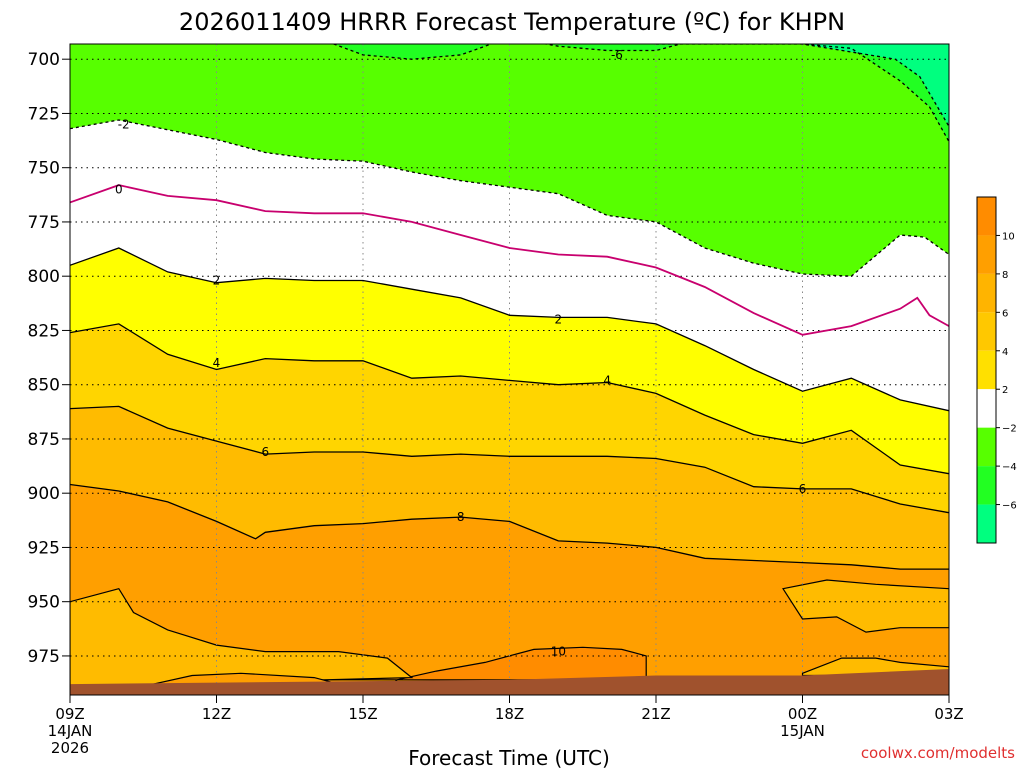  Describe the element at coordinates (44, 657) in the screenshot. I see `y-tick-label-975: 975` at that location.